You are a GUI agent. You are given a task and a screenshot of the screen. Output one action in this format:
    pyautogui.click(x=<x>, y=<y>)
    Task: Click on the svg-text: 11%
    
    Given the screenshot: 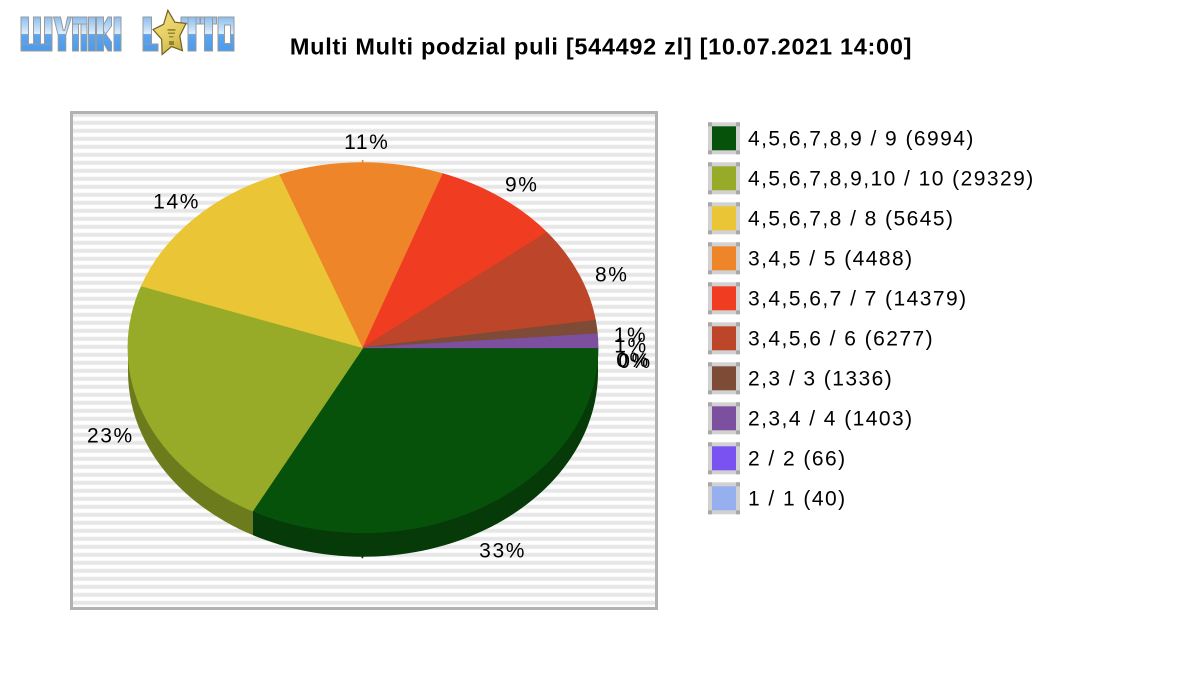 What is the action you would take?
    pyautogui.click(x=366, y=142)
    